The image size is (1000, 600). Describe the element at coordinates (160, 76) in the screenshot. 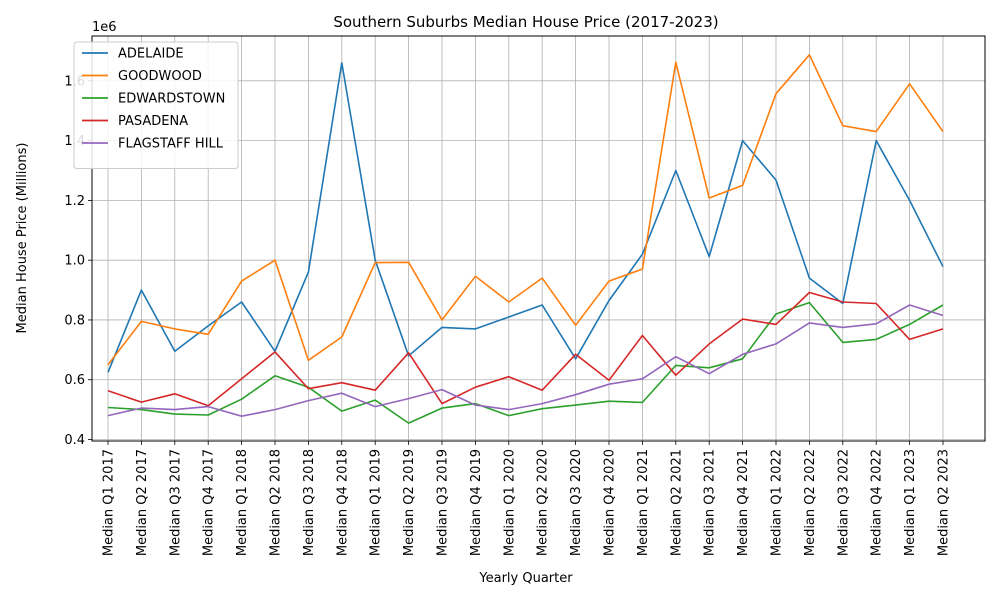

I see `legend-label: GOODWOOD` at that location.